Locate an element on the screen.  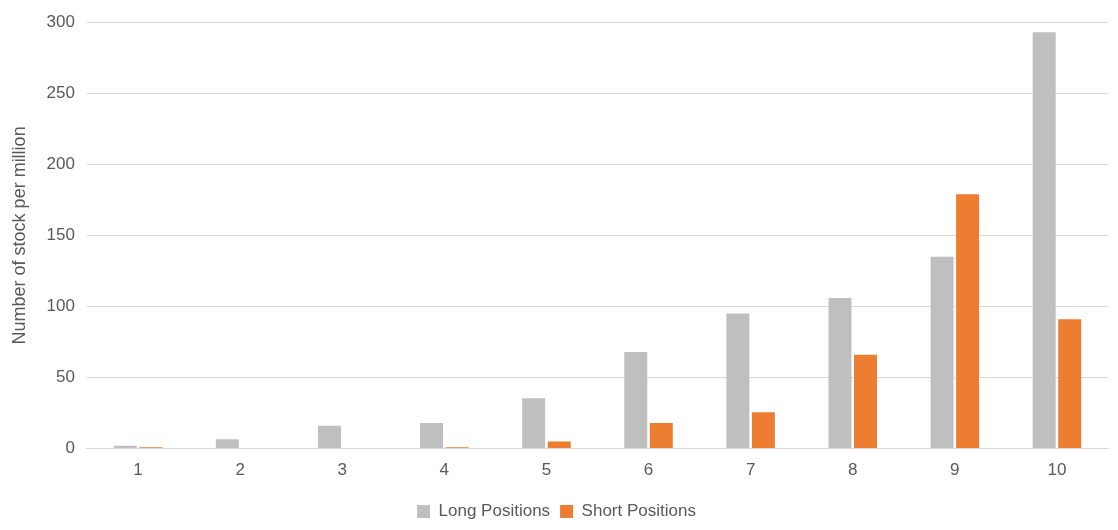
x-tick-label: 7 is located at coordinates (750, 470).